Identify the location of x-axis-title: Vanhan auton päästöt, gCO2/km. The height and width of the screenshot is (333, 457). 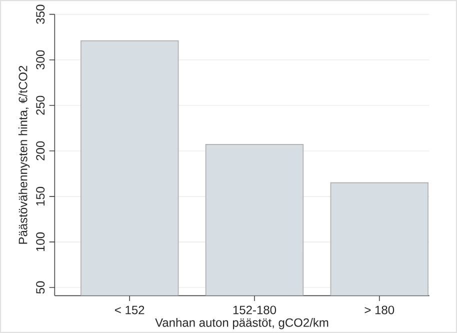
(241, 324).